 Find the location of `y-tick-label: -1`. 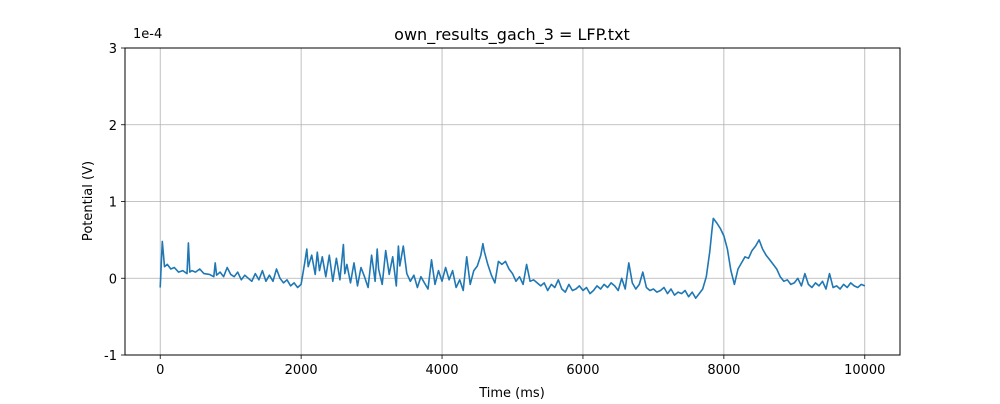

y-tick-label: -1 is located at coordinates (110, 356).